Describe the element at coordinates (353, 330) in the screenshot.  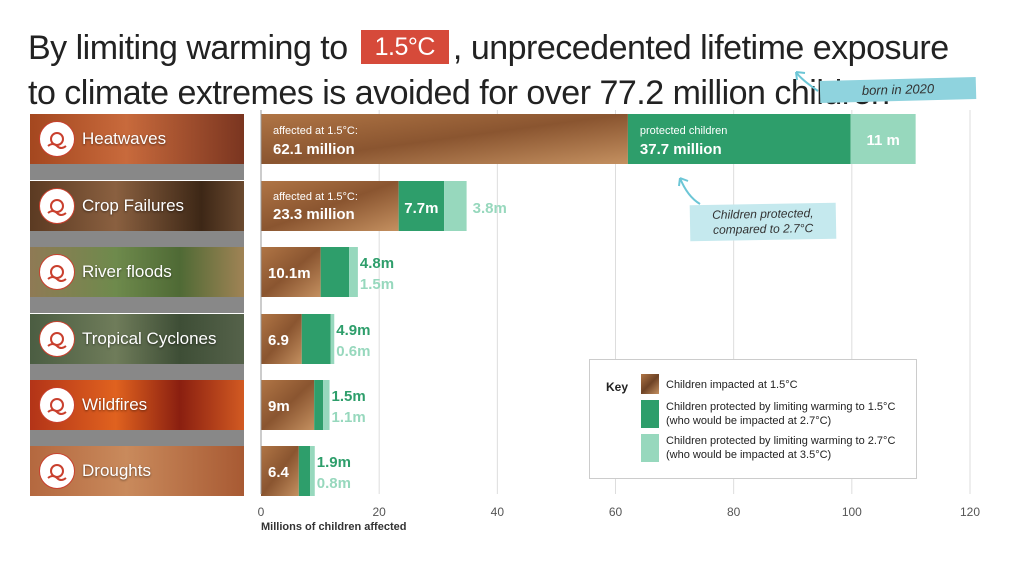
I see `data-label-protected-27: 4.9m` at that location.